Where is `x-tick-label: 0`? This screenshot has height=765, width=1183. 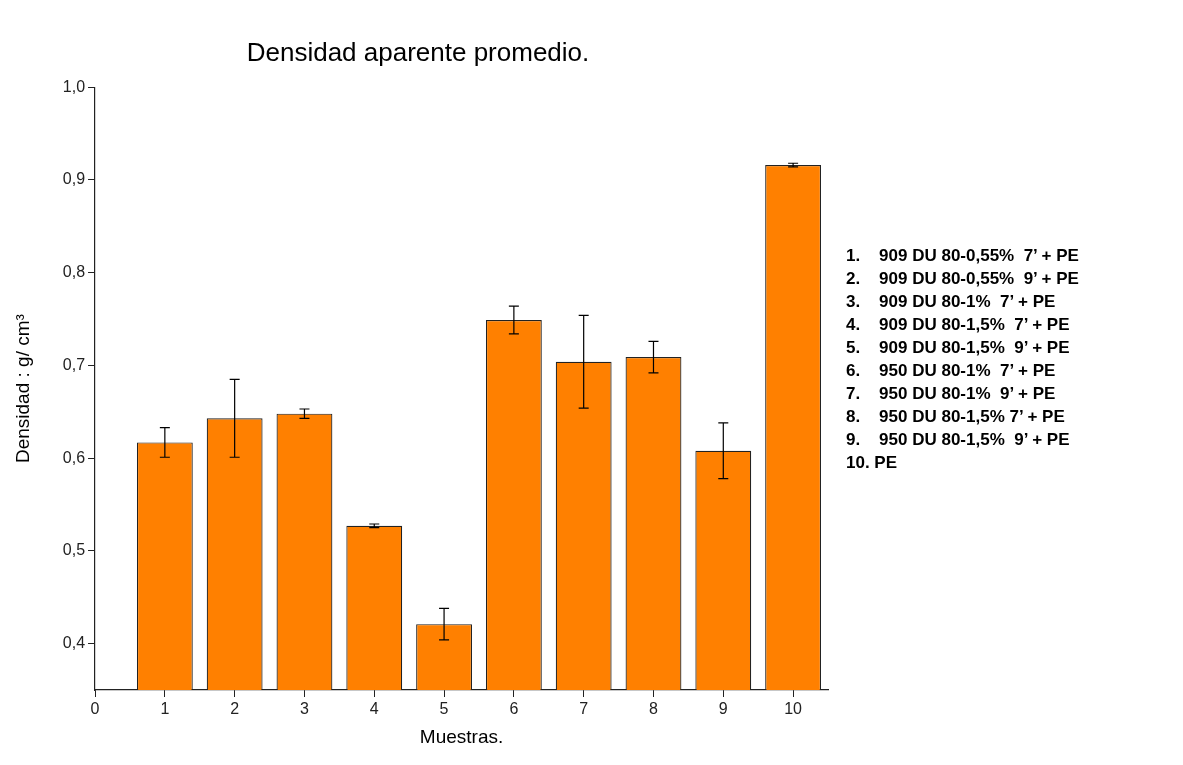 x-tick-label: 0 is located at coordinates (95, 709).